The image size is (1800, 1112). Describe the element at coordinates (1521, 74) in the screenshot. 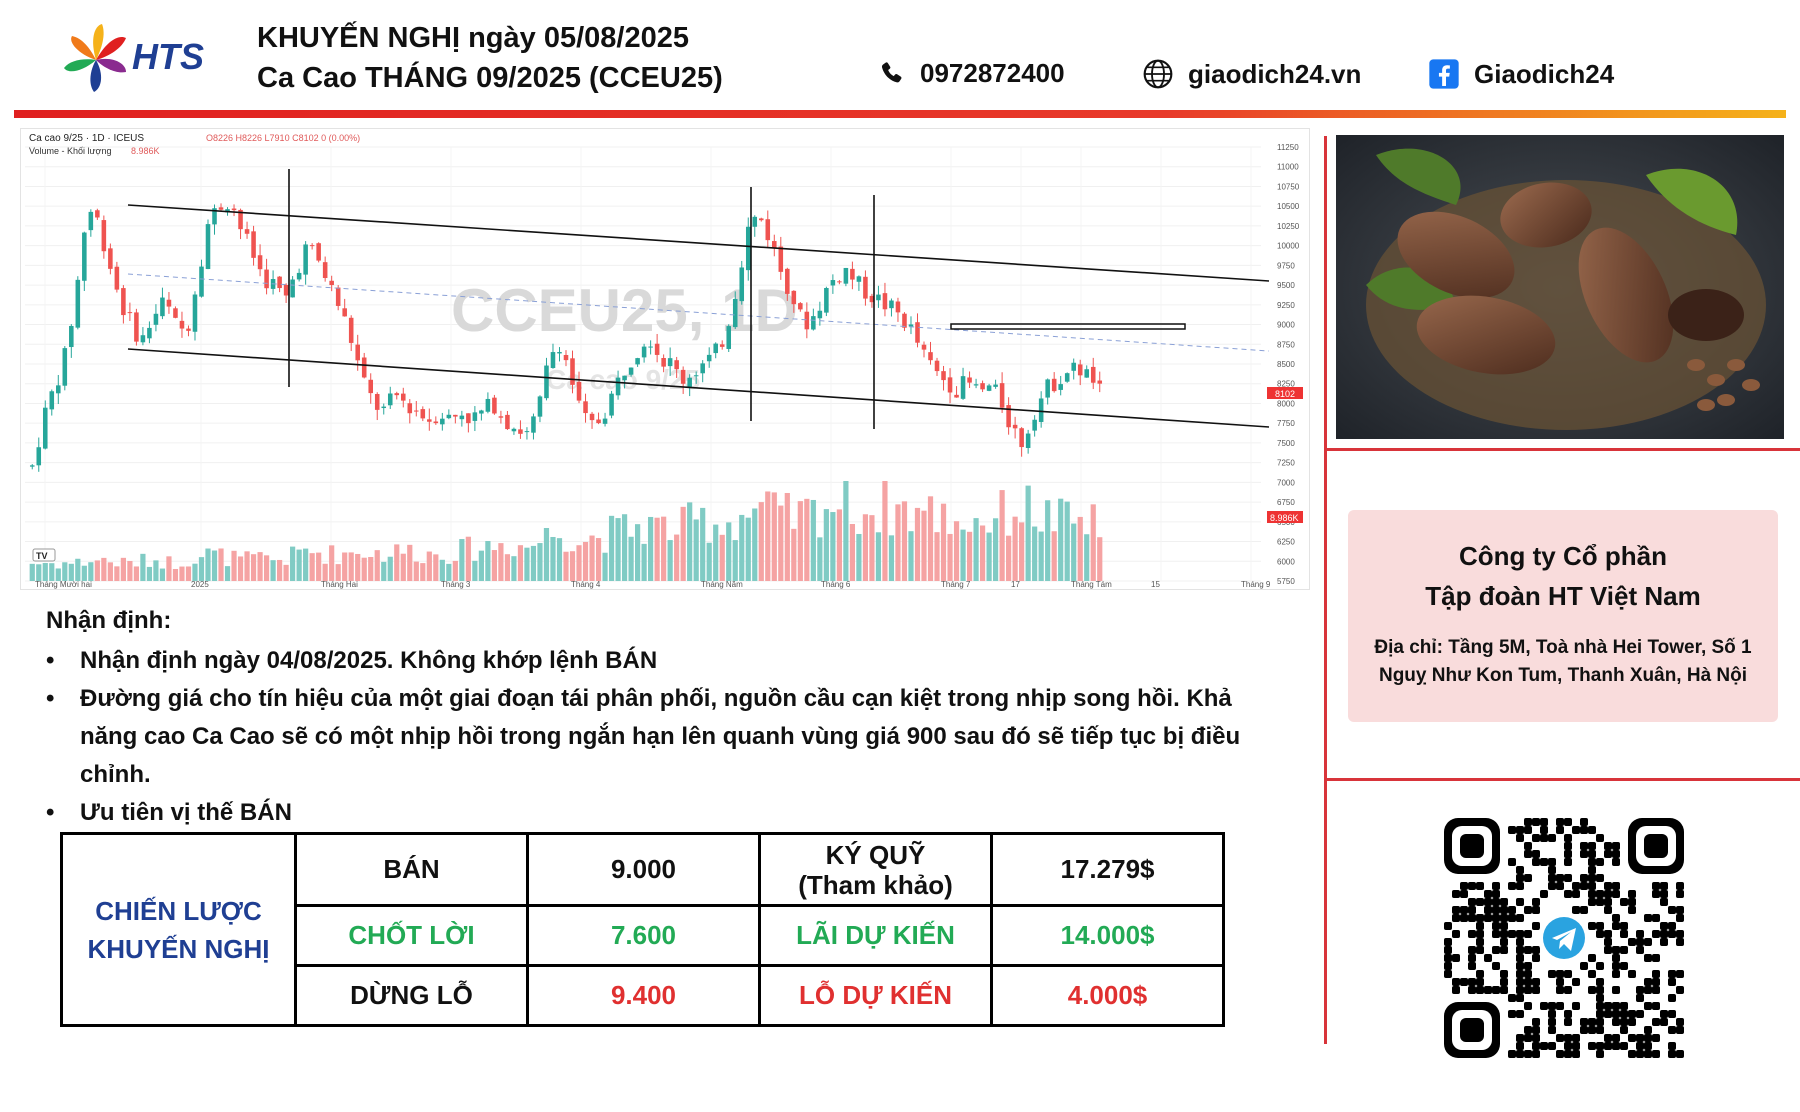

I see `facebook-contact: Giaodich24` at that location.